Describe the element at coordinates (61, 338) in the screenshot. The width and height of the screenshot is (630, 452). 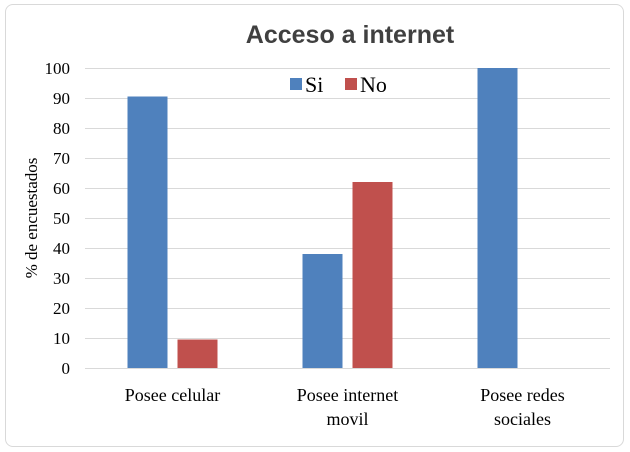
I see `y-tick-label: 10` at that location.